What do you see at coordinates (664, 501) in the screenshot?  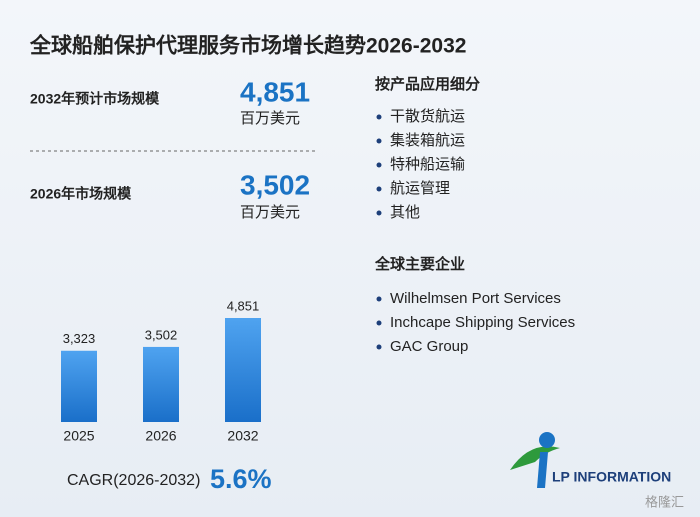 I see `watermark: 格隆汇` at bounding box center [664, 501].